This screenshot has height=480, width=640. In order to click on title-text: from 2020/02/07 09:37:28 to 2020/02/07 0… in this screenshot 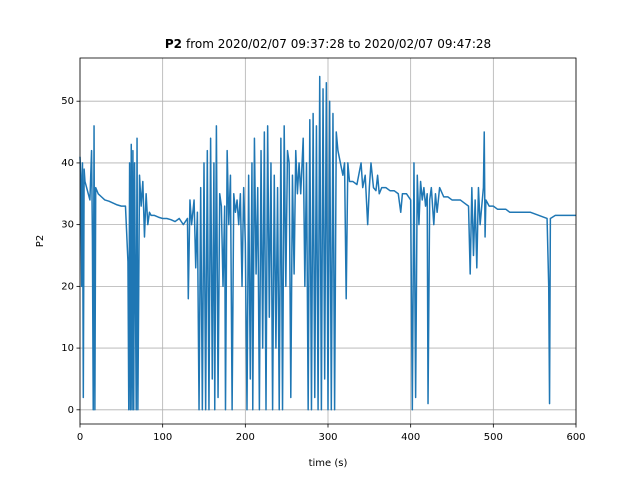, I will do `click(338, 44)`.